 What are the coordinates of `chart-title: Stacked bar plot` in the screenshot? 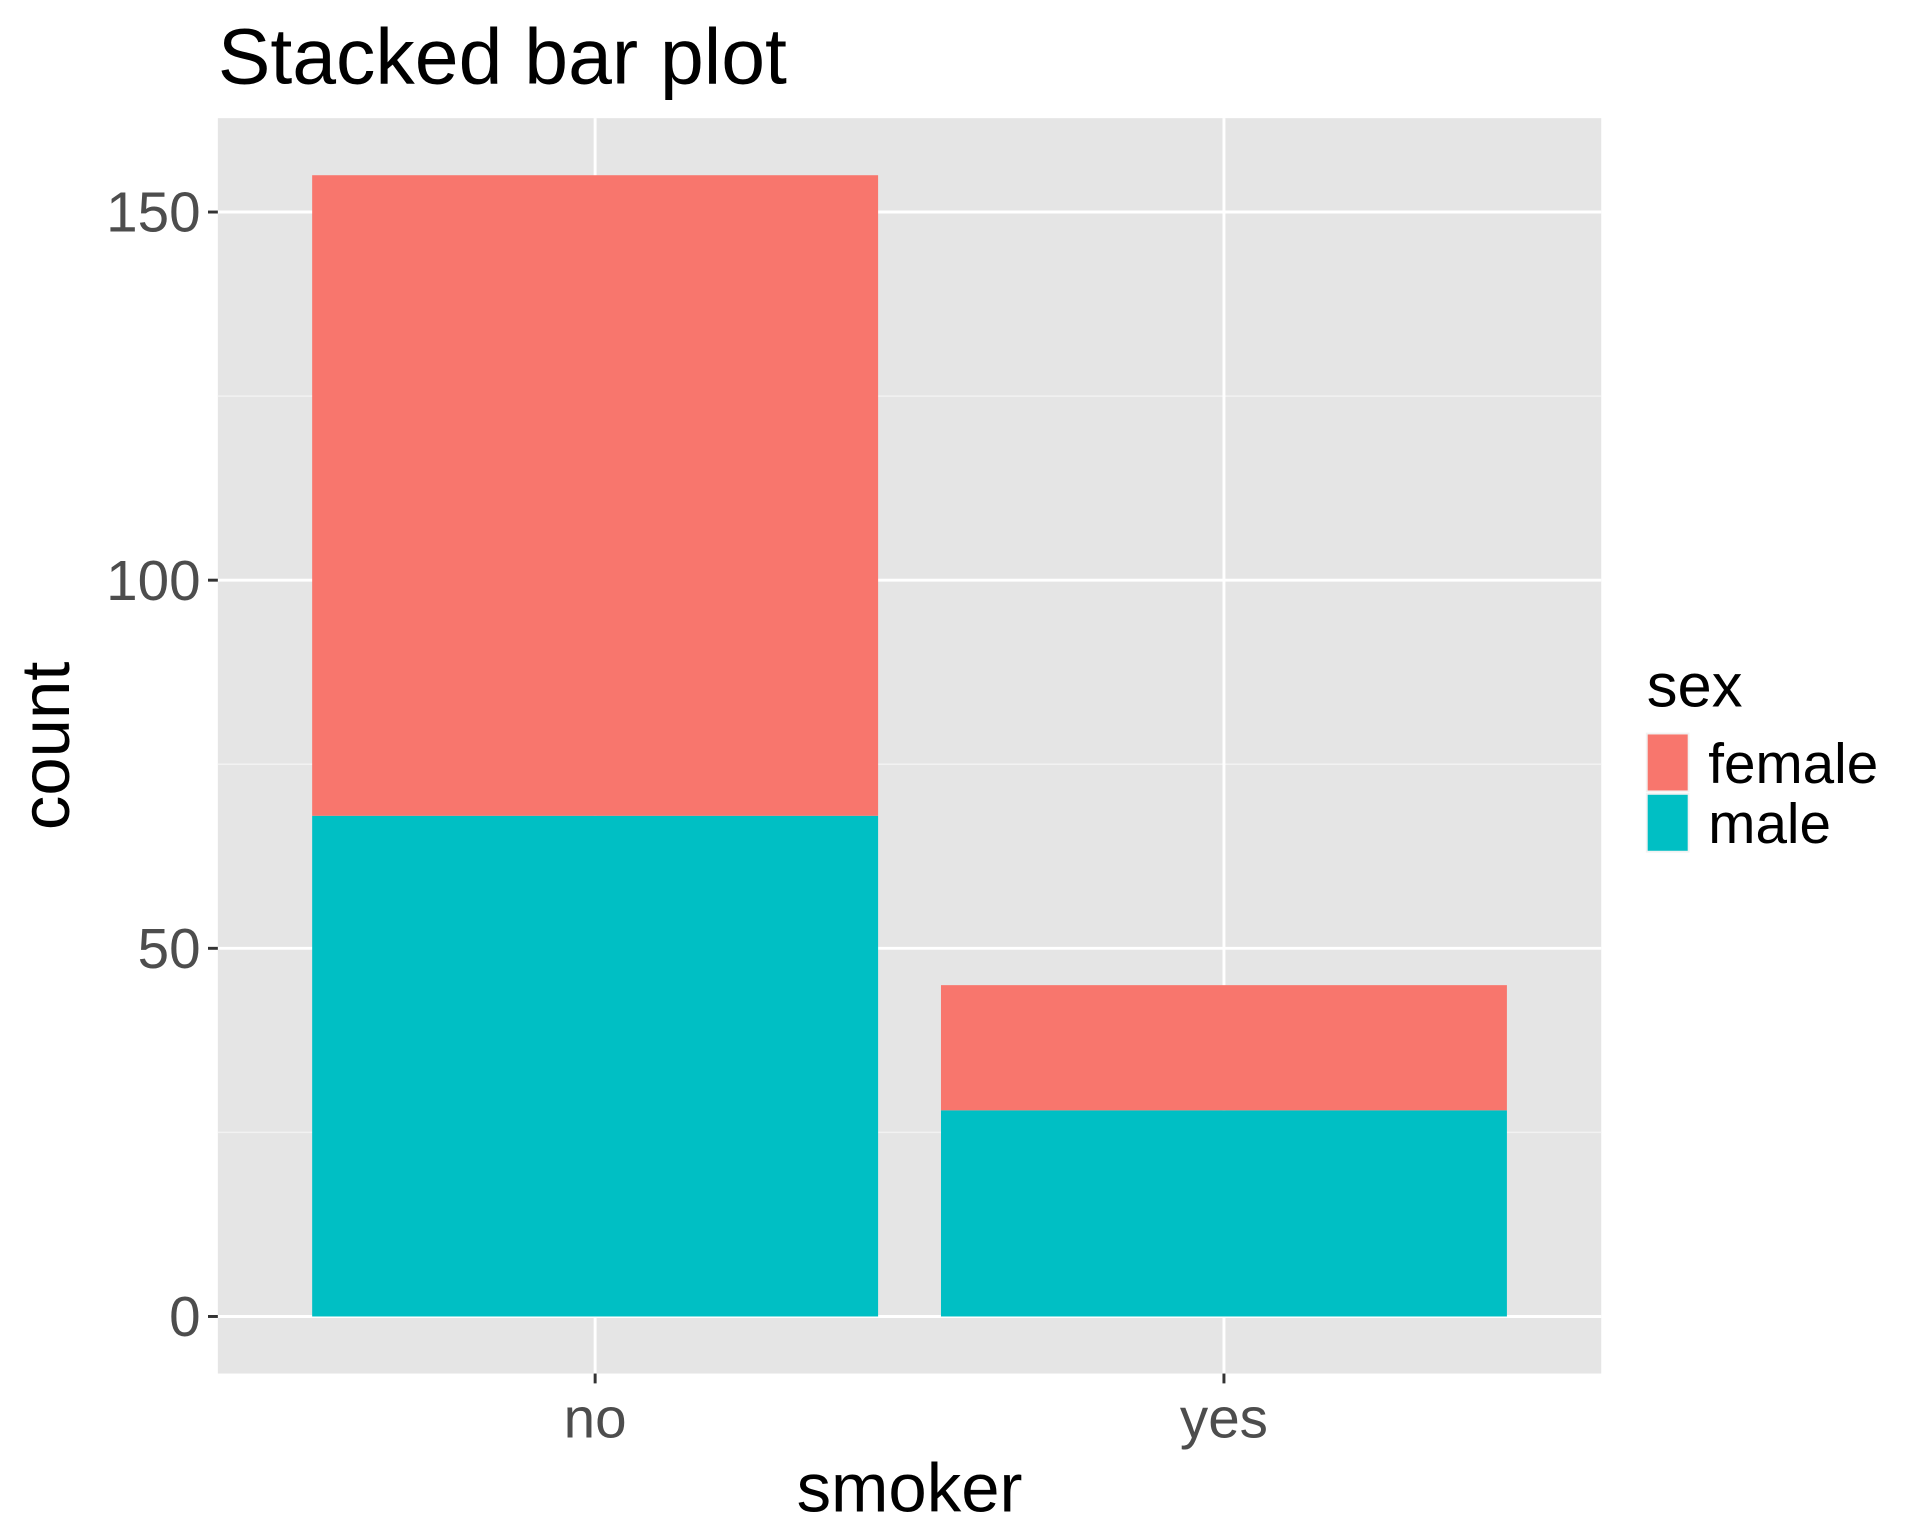 It's located at (502, 57).